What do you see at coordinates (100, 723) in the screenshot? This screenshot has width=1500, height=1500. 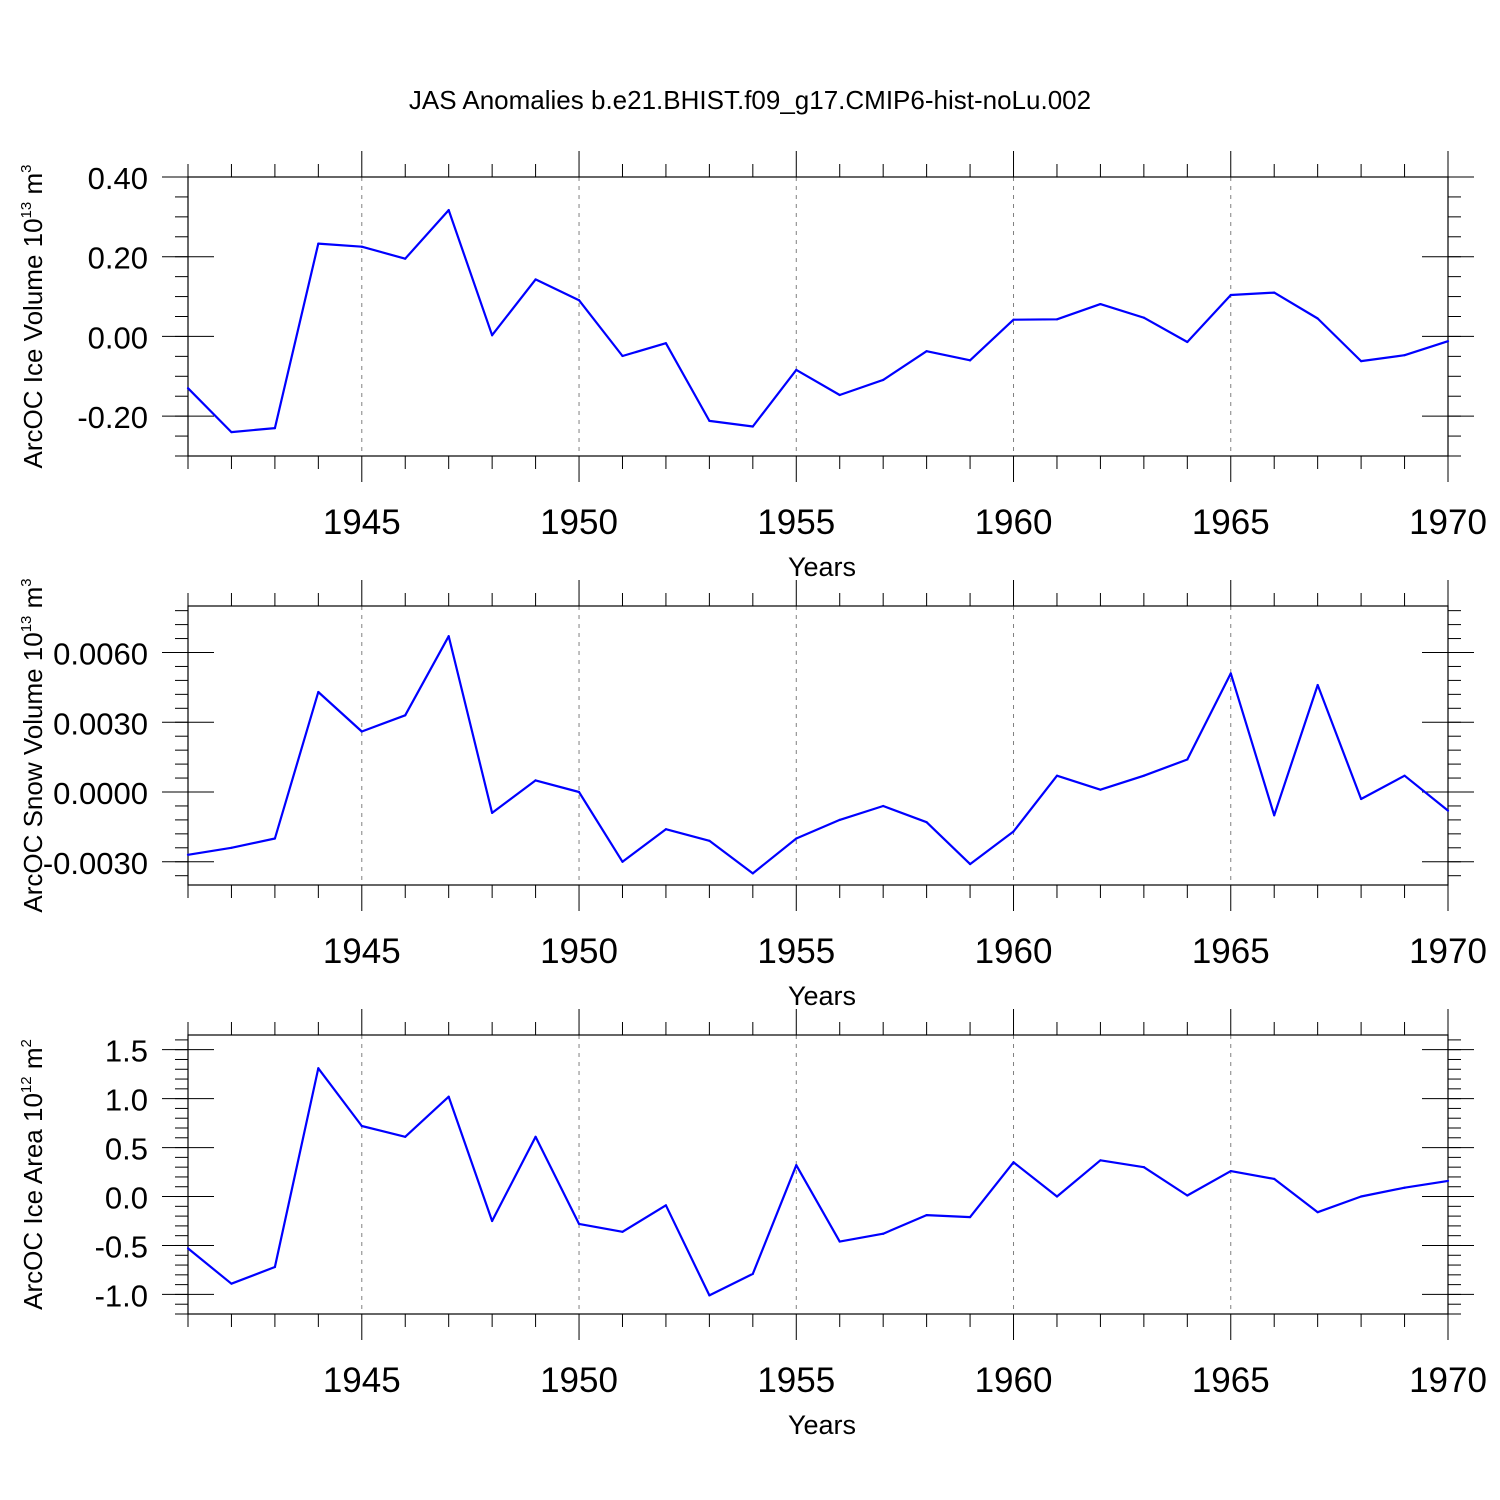 I see `y-tick-label: 0.0030` at bounding box center [100, 723].